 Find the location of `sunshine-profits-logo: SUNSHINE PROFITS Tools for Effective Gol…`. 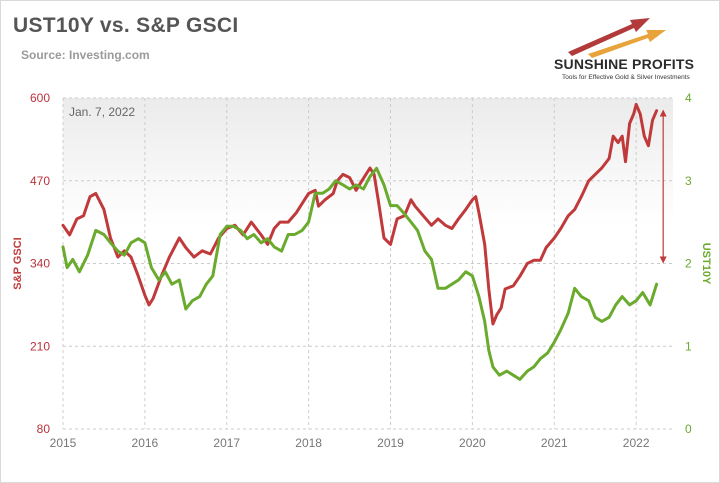

sunshine-profits-logo: SUNSHINE PROFITS Tools for Effective Gol… is located at coordinates (626, 49).